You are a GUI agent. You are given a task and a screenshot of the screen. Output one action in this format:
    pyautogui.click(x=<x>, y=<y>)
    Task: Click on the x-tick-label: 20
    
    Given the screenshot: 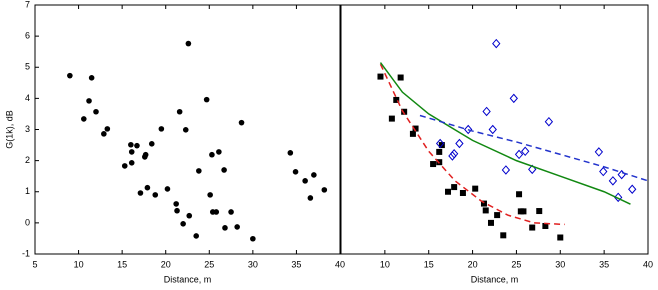 What is the action you would take?
    pyautogui.click(x=166, y=264)
    